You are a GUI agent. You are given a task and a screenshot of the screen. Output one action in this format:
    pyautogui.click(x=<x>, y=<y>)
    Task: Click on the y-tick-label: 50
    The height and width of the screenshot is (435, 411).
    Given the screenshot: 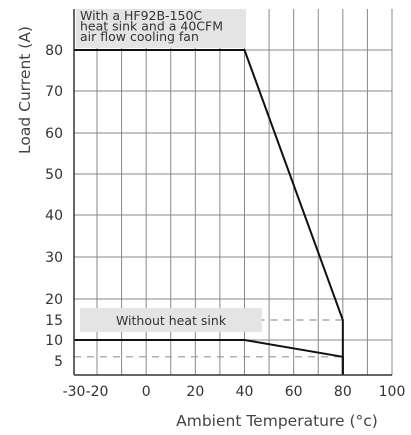 What is the action you would take?
    pyautogui.click(x=54, y=175)
    